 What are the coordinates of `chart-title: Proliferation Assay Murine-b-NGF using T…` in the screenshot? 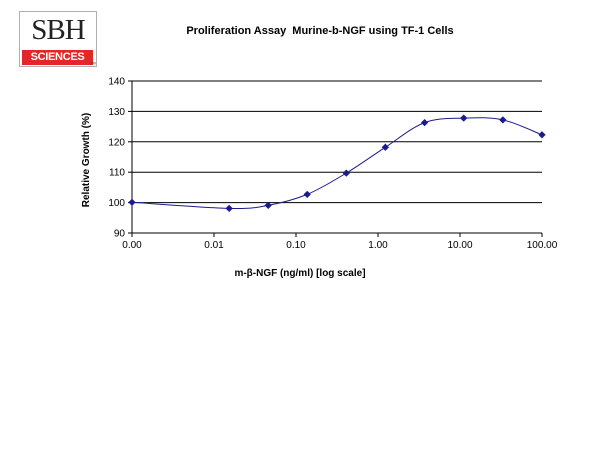 It's located at (320, 31).